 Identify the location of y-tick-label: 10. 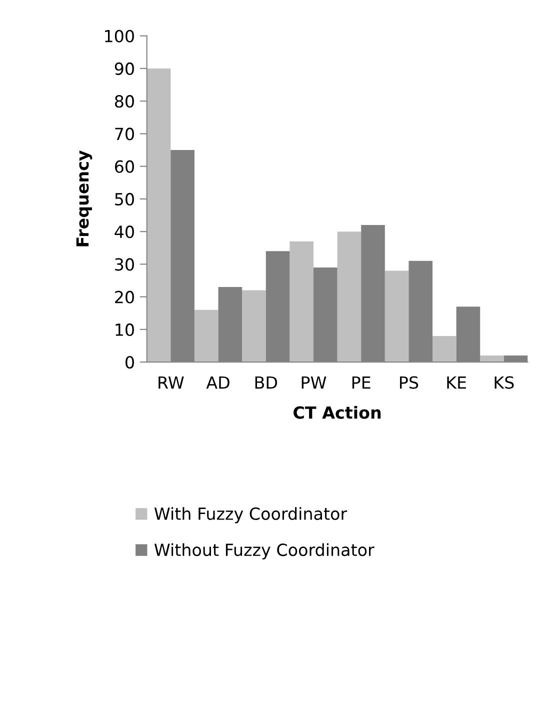
(125, 329).